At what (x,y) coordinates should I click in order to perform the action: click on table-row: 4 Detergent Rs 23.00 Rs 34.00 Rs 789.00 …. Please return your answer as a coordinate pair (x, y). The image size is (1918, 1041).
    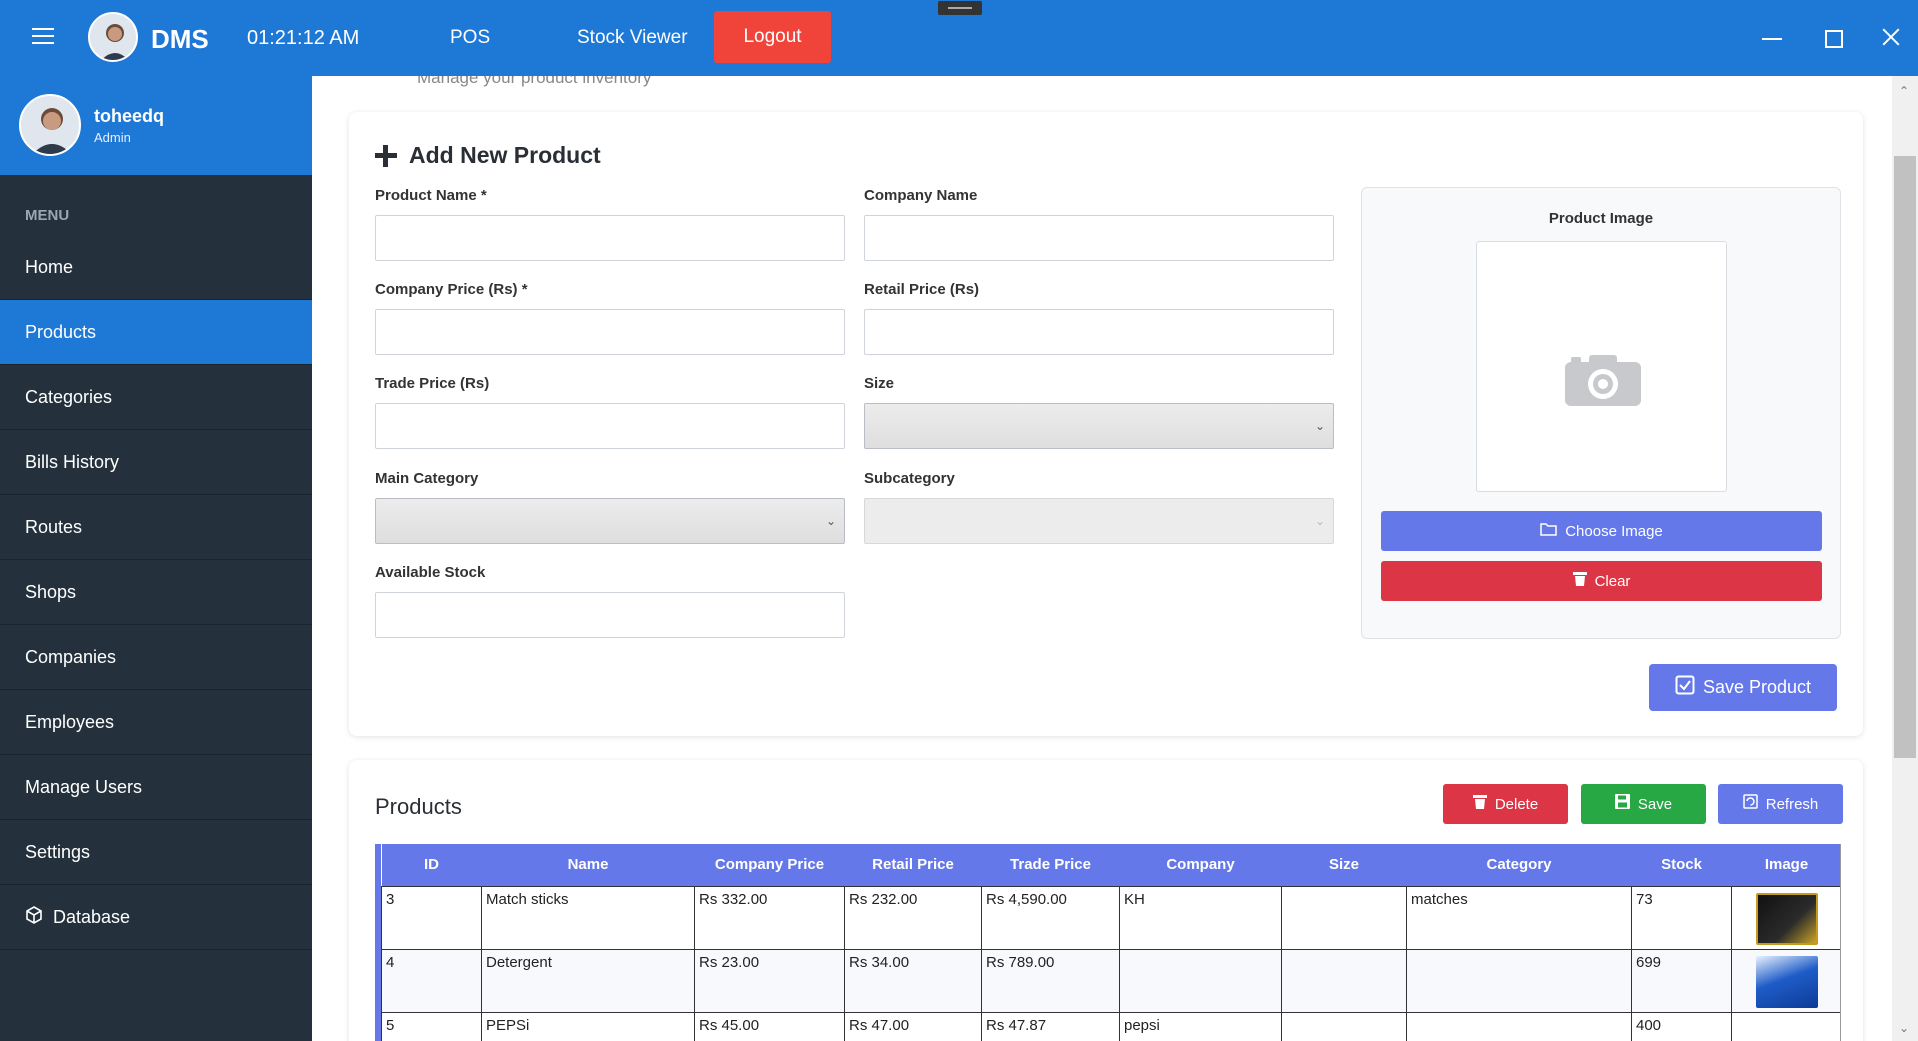
    Looking at the image, I should click on (1110, 980).